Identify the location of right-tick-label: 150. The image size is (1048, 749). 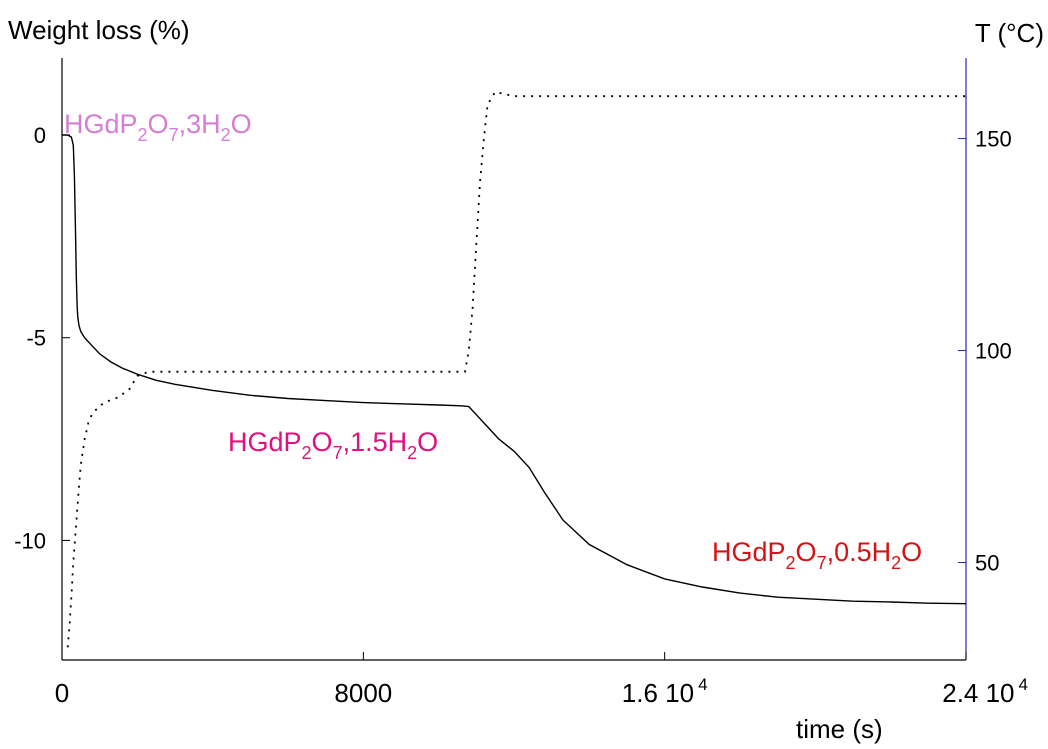
(993, 139).